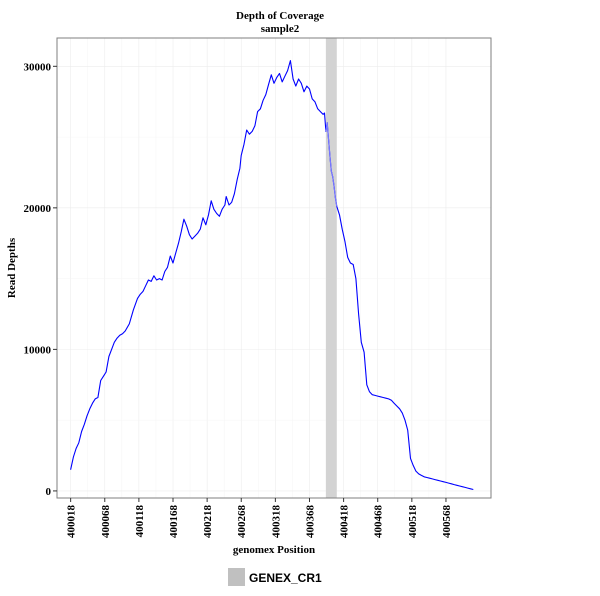 The width and height of the screenshot is (600, 596). What do you see at coordinates (285, 578) in the screenshot?
I see `legend-label: GENEX_CR1` at bounding box center [285, 578].